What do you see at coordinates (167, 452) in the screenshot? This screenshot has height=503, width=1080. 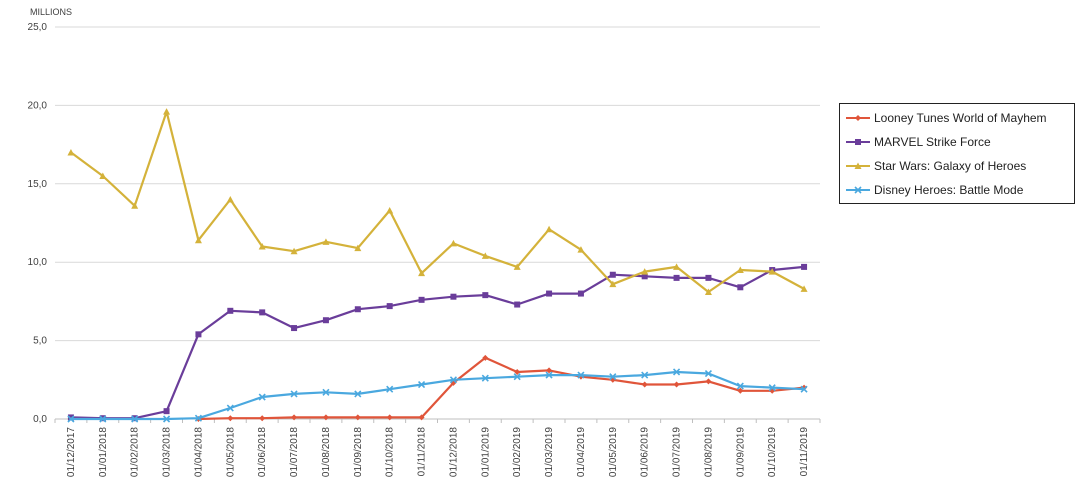 I see `x-tick-label: 01/03/2018` at bounding box center [167, 452].